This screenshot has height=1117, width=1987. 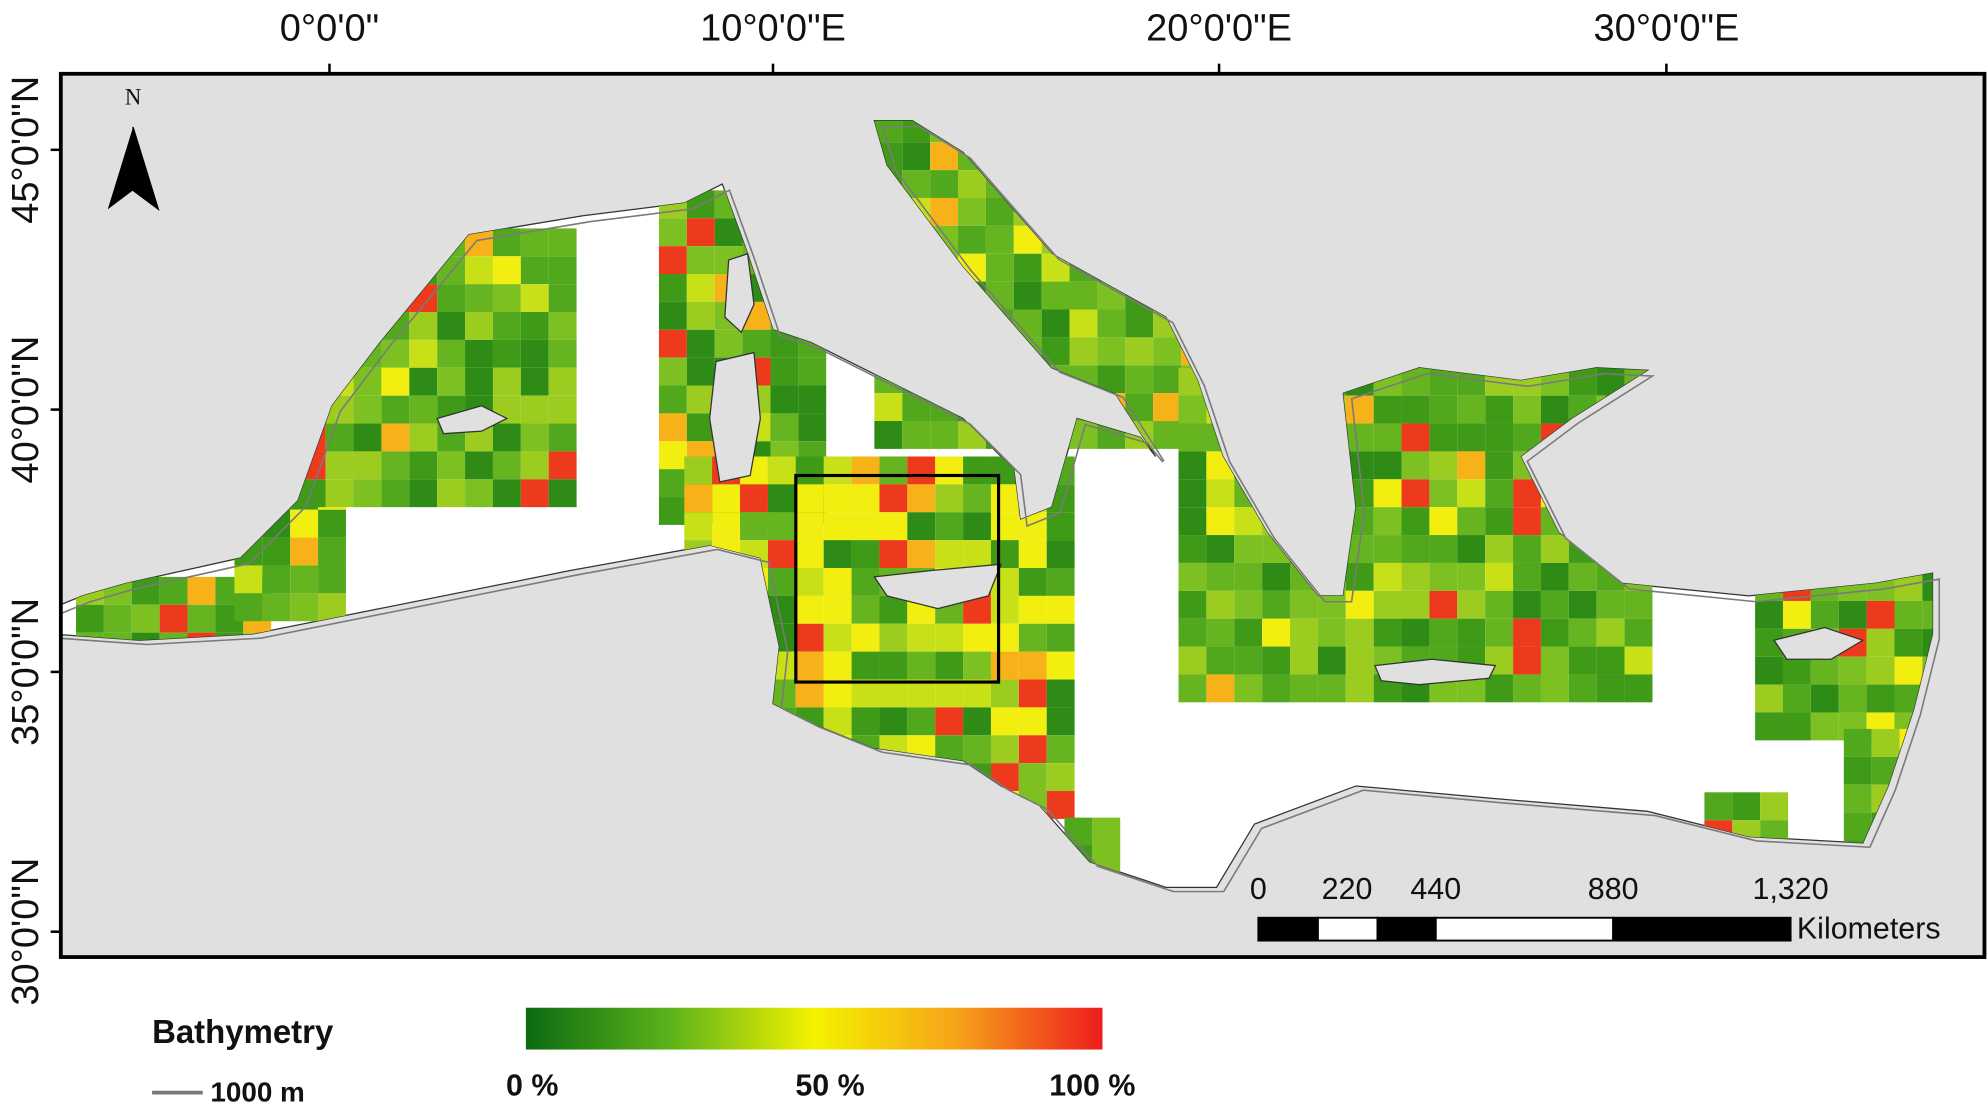 What do you see at coordinates (257, 1091) in the screenshot?
I see `legend-line-label: 1000 m` at bounding box center [257, 1091].